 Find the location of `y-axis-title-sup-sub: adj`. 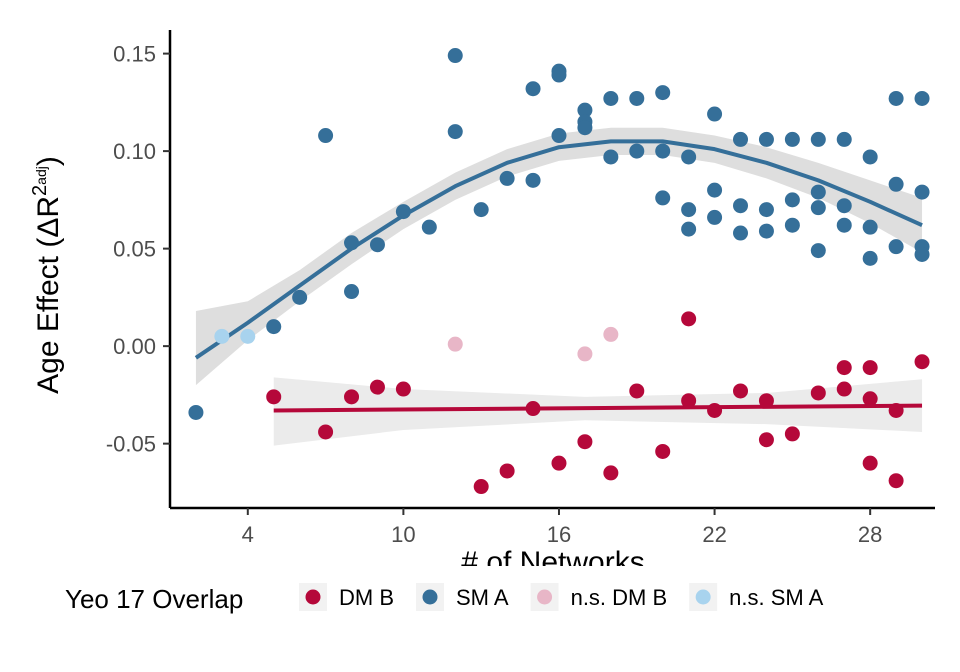

y-axis-title-sup-sub: adj is located at coordinates (41, 175).